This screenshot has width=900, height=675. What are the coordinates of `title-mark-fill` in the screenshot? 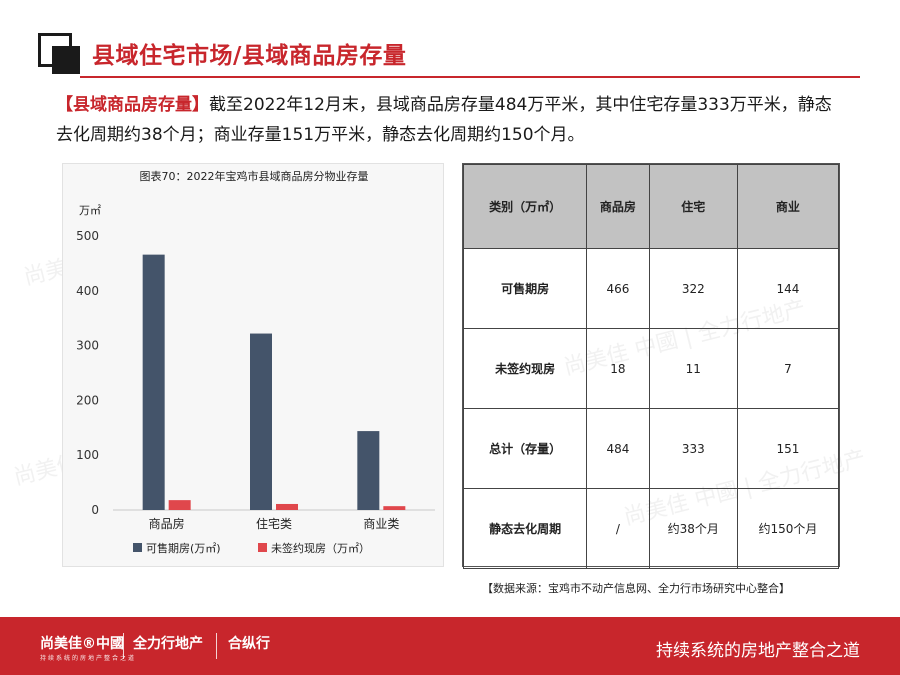 It's located at (66, 60).